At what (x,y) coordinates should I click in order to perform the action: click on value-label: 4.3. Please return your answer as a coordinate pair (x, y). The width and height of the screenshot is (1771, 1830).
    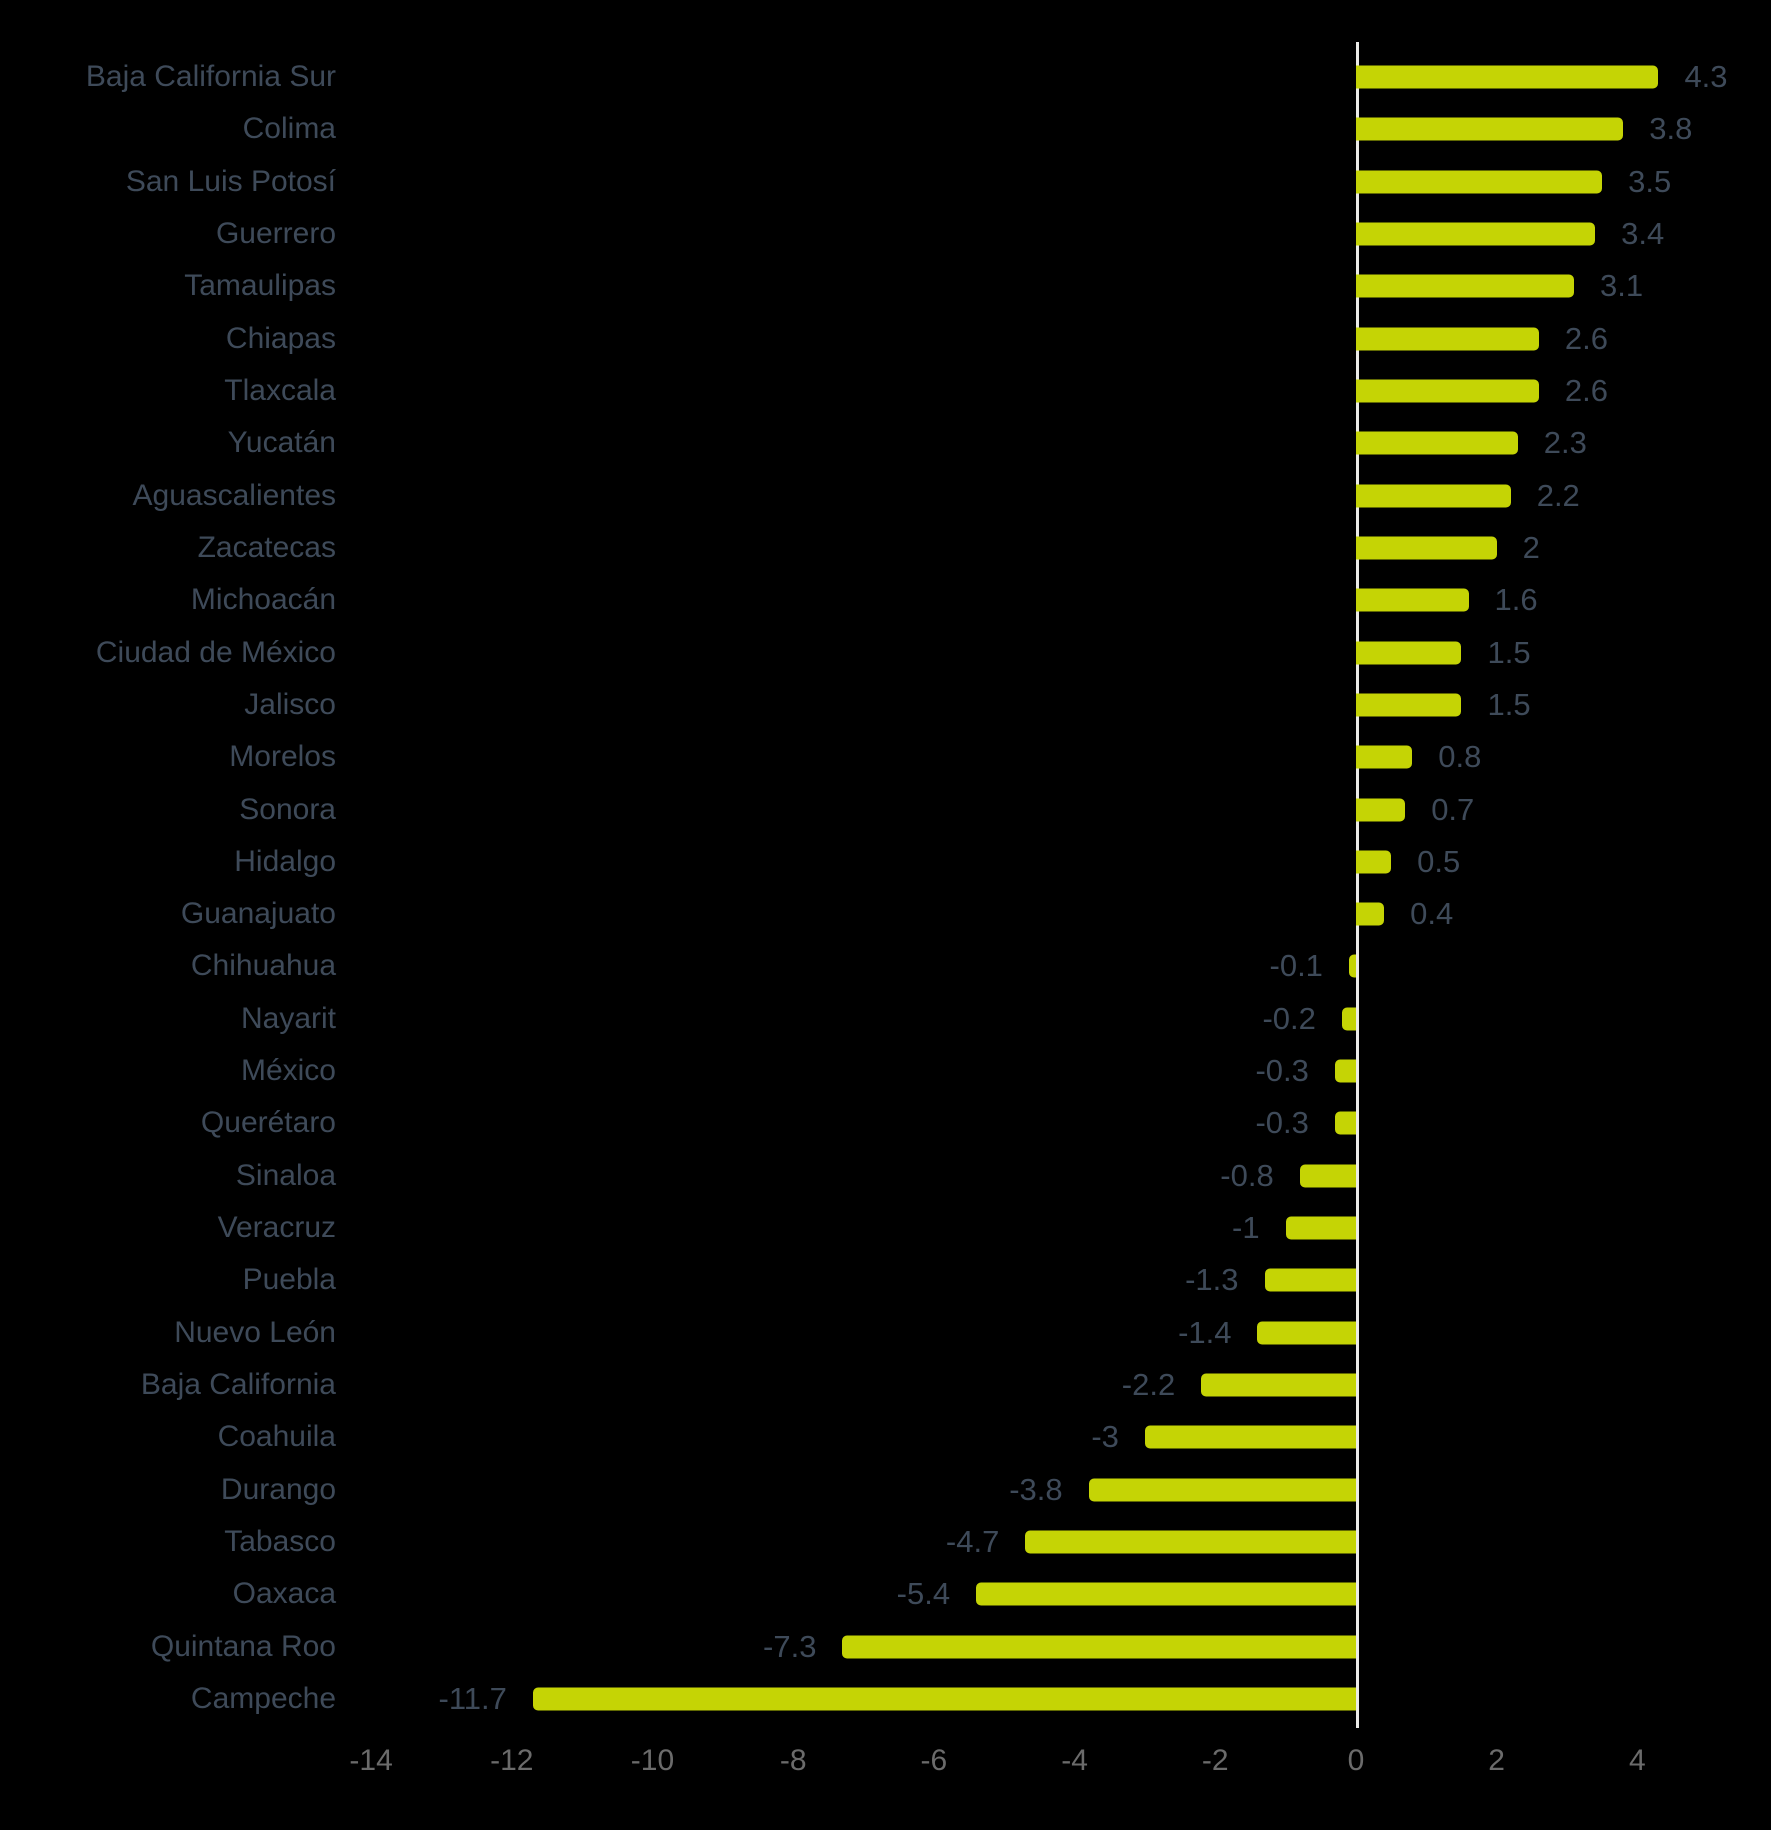
    Looking at the image, I should click on (1706, 77).